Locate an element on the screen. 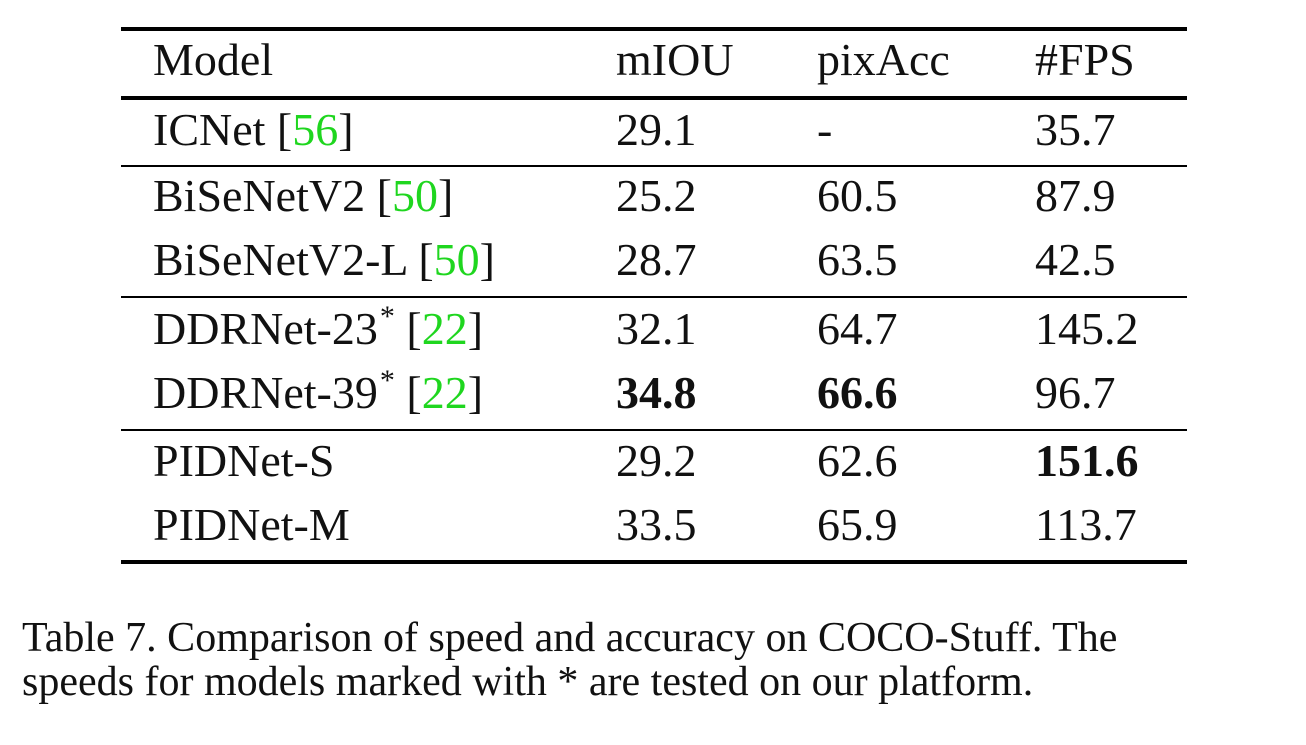 The height and width of the screenshot is (745, 1306). model-name: BiSeNetV2-L is located at coordinates (280, 259).